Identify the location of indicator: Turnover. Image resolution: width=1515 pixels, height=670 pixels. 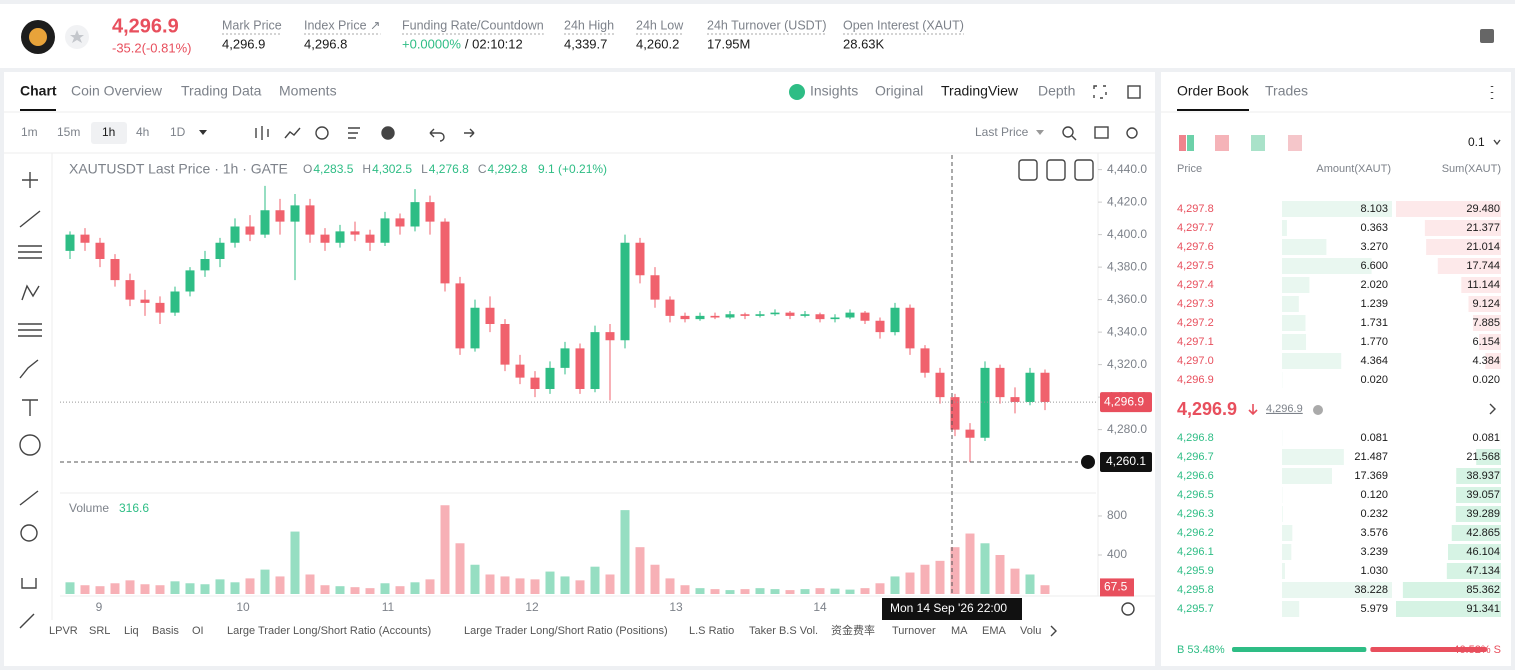
(914, 631).